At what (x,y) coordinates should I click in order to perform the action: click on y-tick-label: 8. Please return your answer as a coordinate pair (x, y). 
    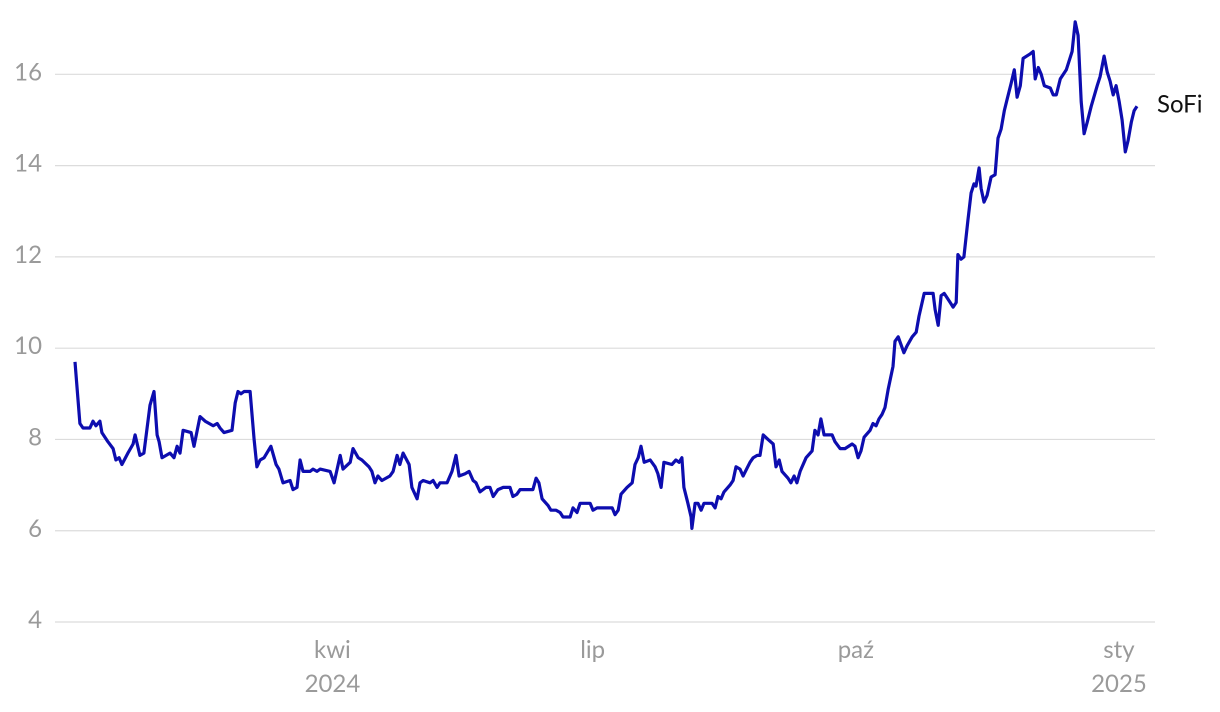
    Looking at the image, I should click on (35, 437).